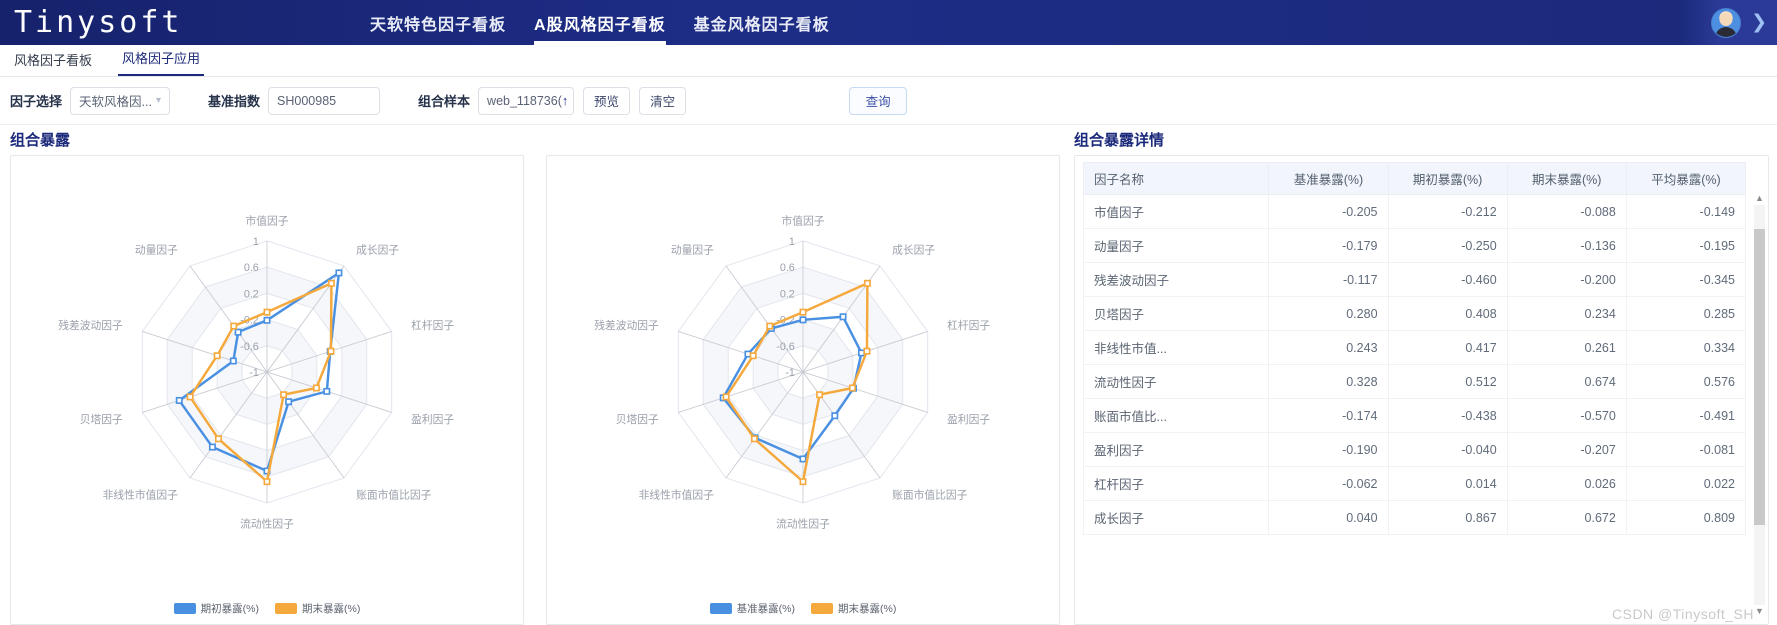  What do you see at coordinates (1176, 279) in the screenshot?
I see `cell-factor-name: 残差波动因子` at bounding box center [1176, 279].